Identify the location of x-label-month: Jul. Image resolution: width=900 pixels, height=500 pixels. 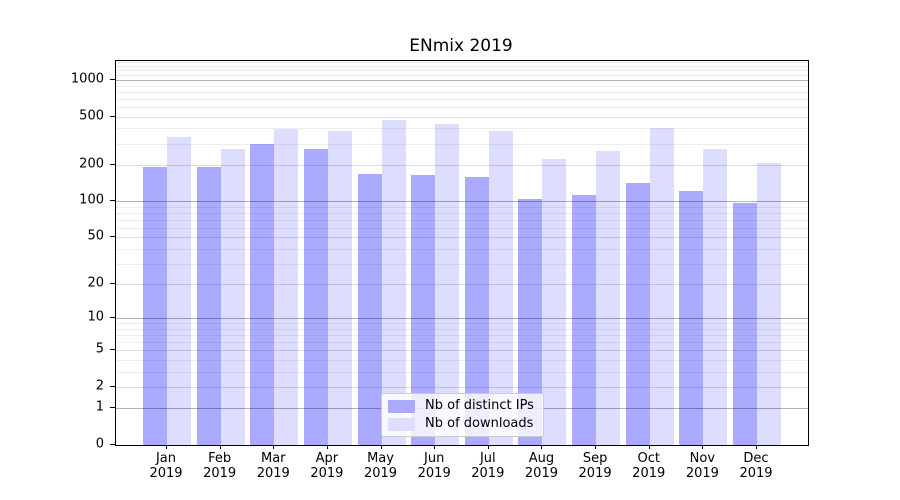
(487, 458).